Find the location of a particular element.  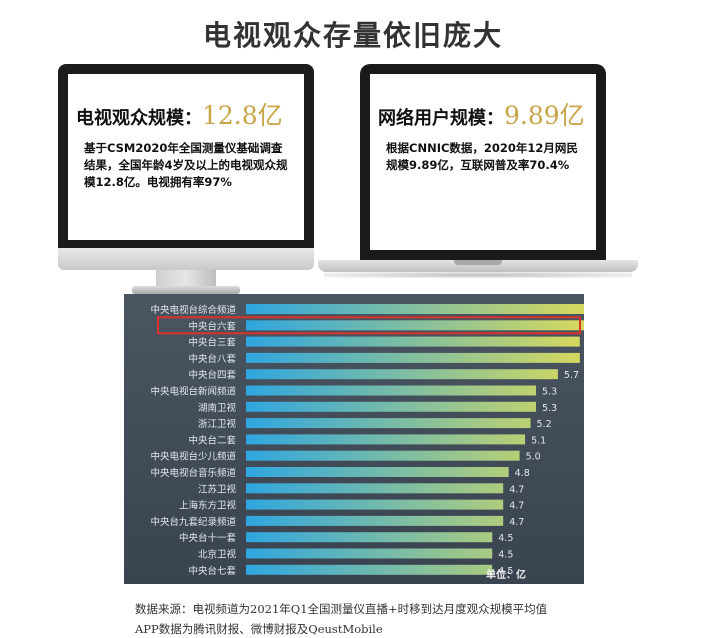

laptop-notch is located at coordinates (478, 262).